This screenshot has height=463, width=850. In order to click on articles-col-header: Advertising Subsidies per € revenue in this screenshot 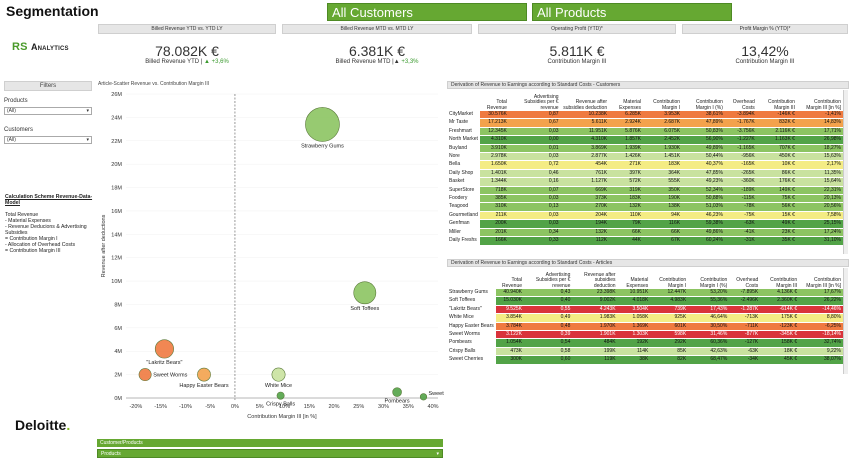, I will do `click(553, 280)`.